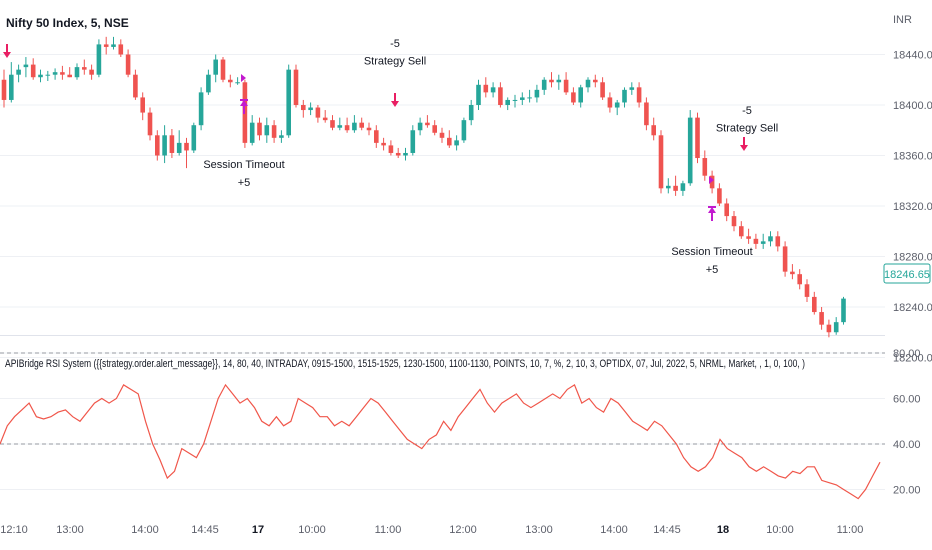 This screenshot has height=550, width=932. Describe the element at coordinates (907, 422) in the screenshot. I see `rsi-axis: 20.00 40.00 60.00 80.00` at that location.